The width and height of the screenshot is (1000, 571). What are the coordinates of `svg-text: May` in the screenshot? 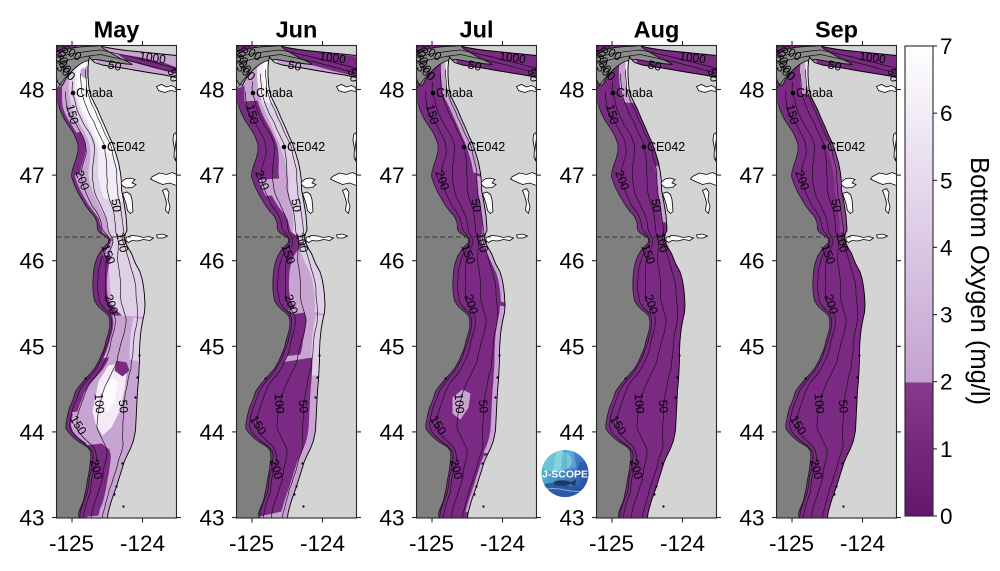 It's located at (117, 30).